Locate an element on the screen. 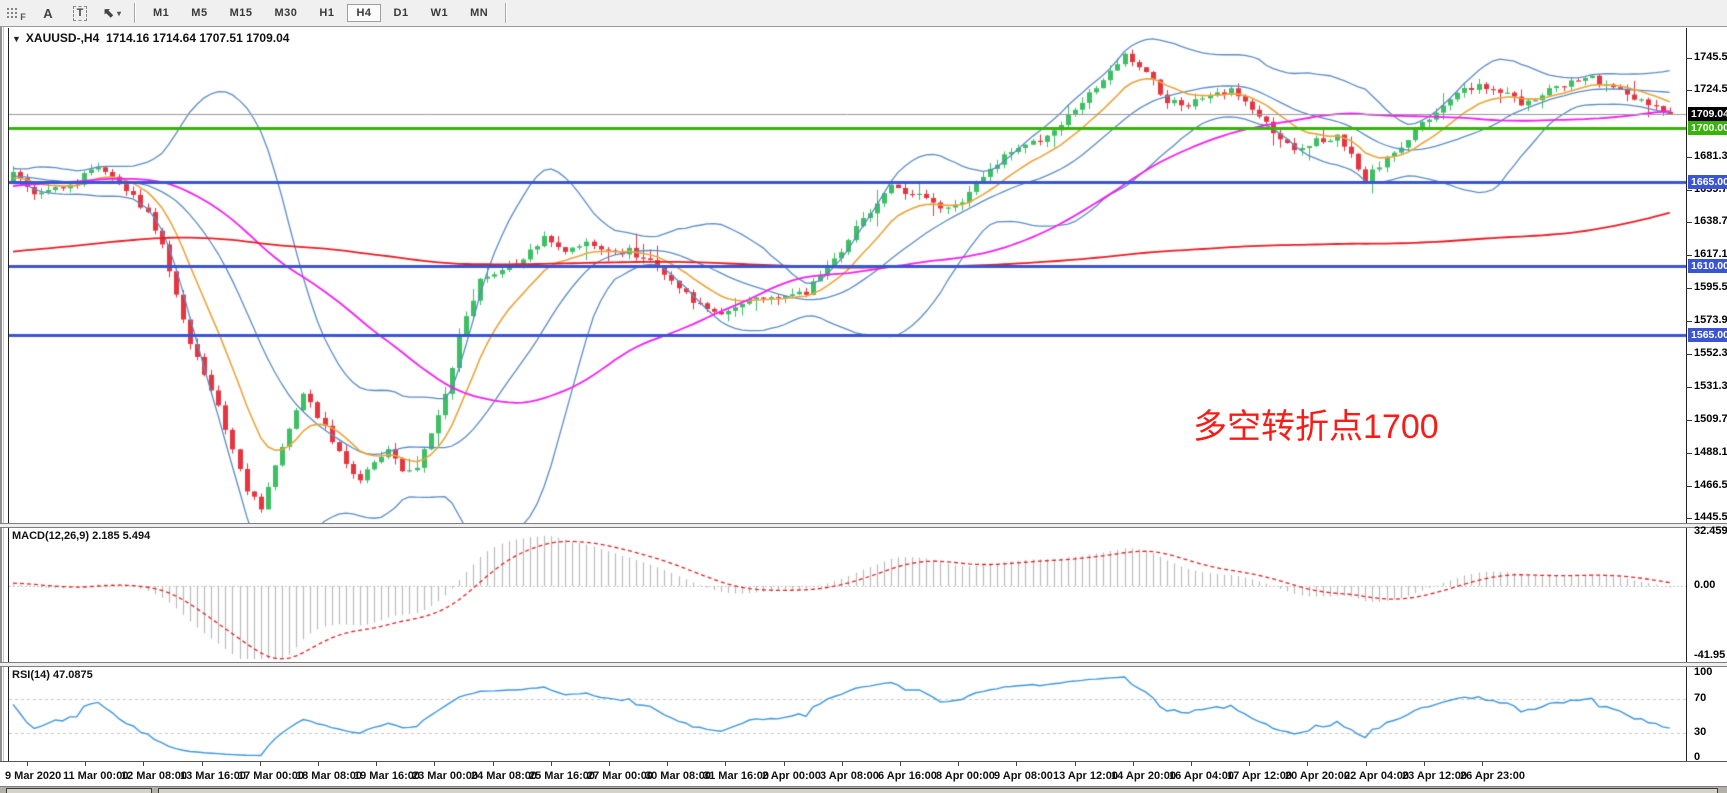  template-grid-button: F is located at coordinates (16, 13).